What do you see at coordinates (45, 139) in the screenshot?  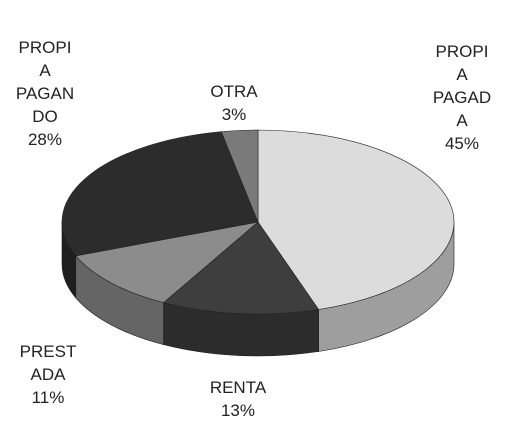 I see `value-label: 28%` at bounding box center [45, 139].